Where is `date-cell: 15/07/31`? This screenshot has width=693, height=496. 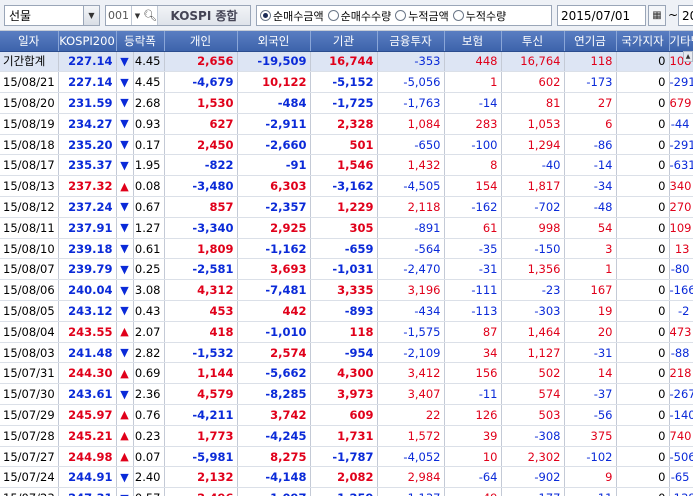 date-cell: 15/07/31 is located at coordinates (29, 373).